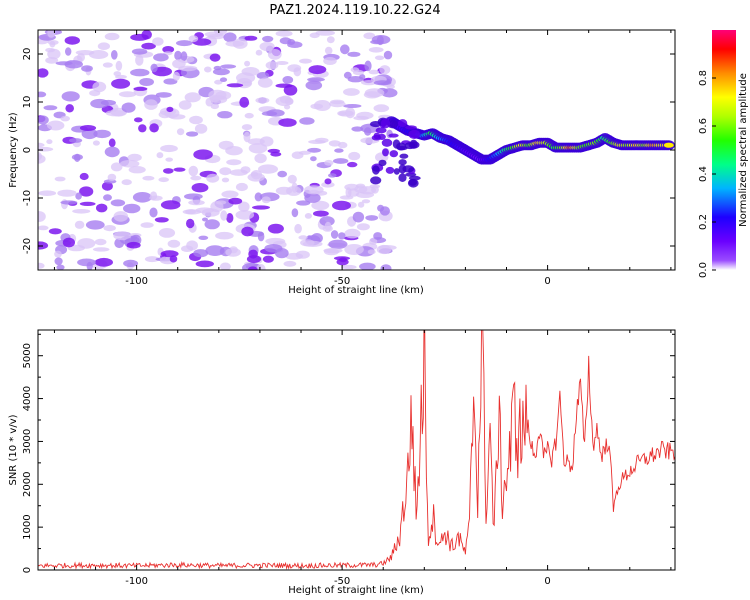  What do you see at coordinates (27, 526) in the screenshot?
I see `y-tick-label: 1000` at bounding box center [27, 526].